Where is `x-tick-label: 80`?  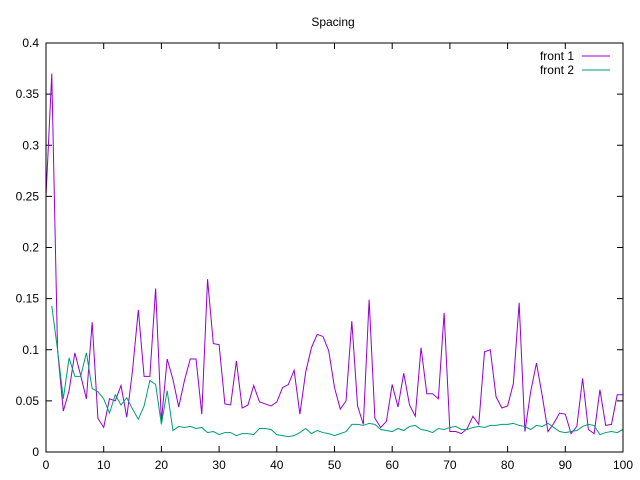
x-tick-label: 80 is located at coordinates (508, 465).